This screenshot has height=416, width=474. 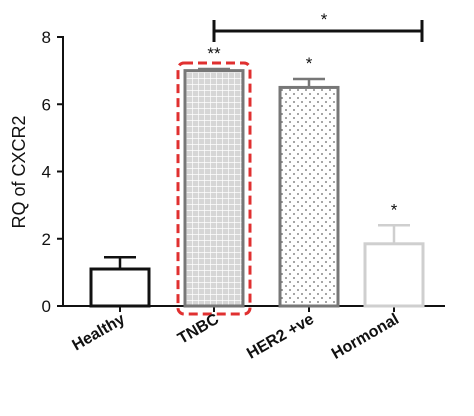 I want to click on y-tick-label: 4, so click(x=46, y=172).